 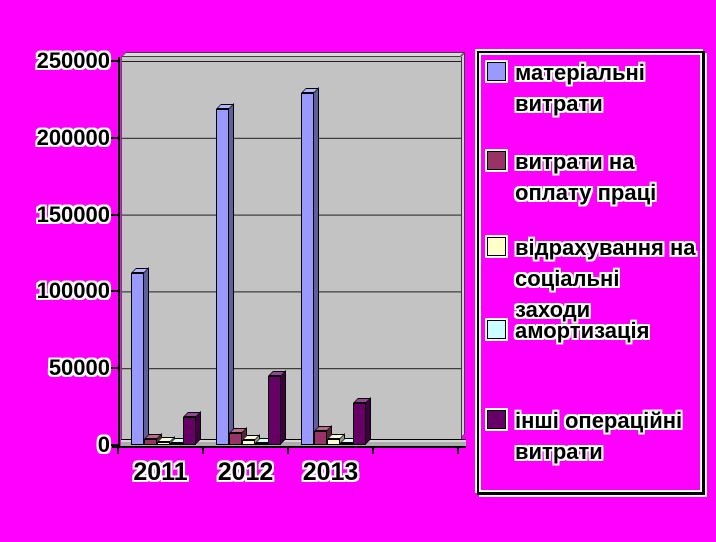 What do you see at coordinates (605, 278) in the screenshot?
I see `legend-label: відрахування на соціальні заходи` at bounding box center [605, 278].